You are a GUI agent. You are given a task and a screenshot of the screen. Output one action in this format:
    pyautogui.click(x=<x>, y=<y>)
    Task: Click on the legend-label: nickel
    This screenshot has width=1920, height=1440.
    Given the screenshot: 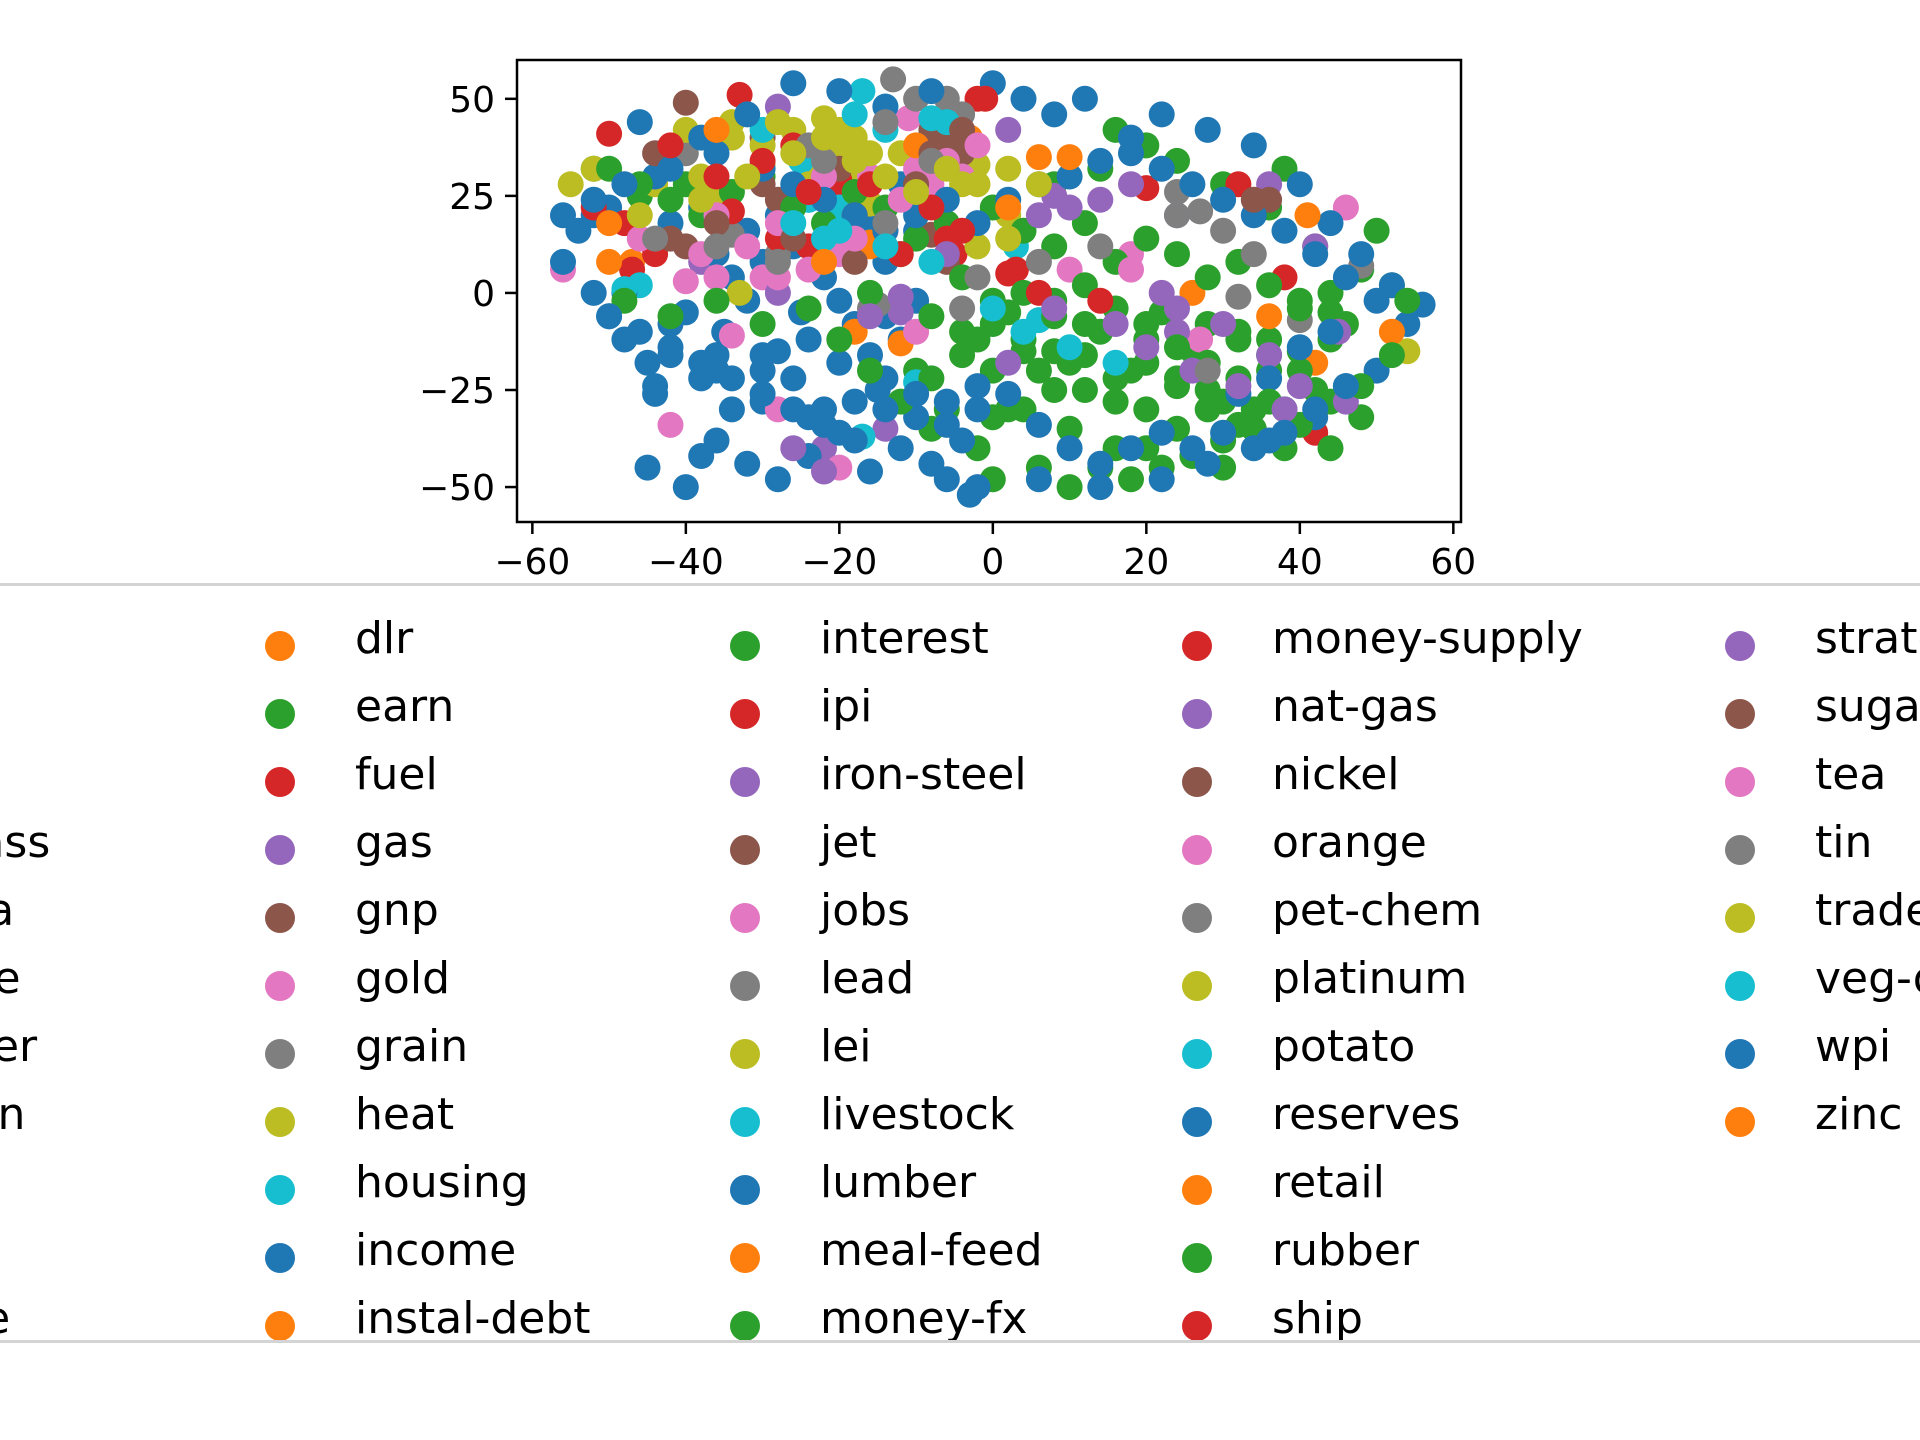 What is the action you would take?
    pyautogui.click(x=1336, y=774)
    